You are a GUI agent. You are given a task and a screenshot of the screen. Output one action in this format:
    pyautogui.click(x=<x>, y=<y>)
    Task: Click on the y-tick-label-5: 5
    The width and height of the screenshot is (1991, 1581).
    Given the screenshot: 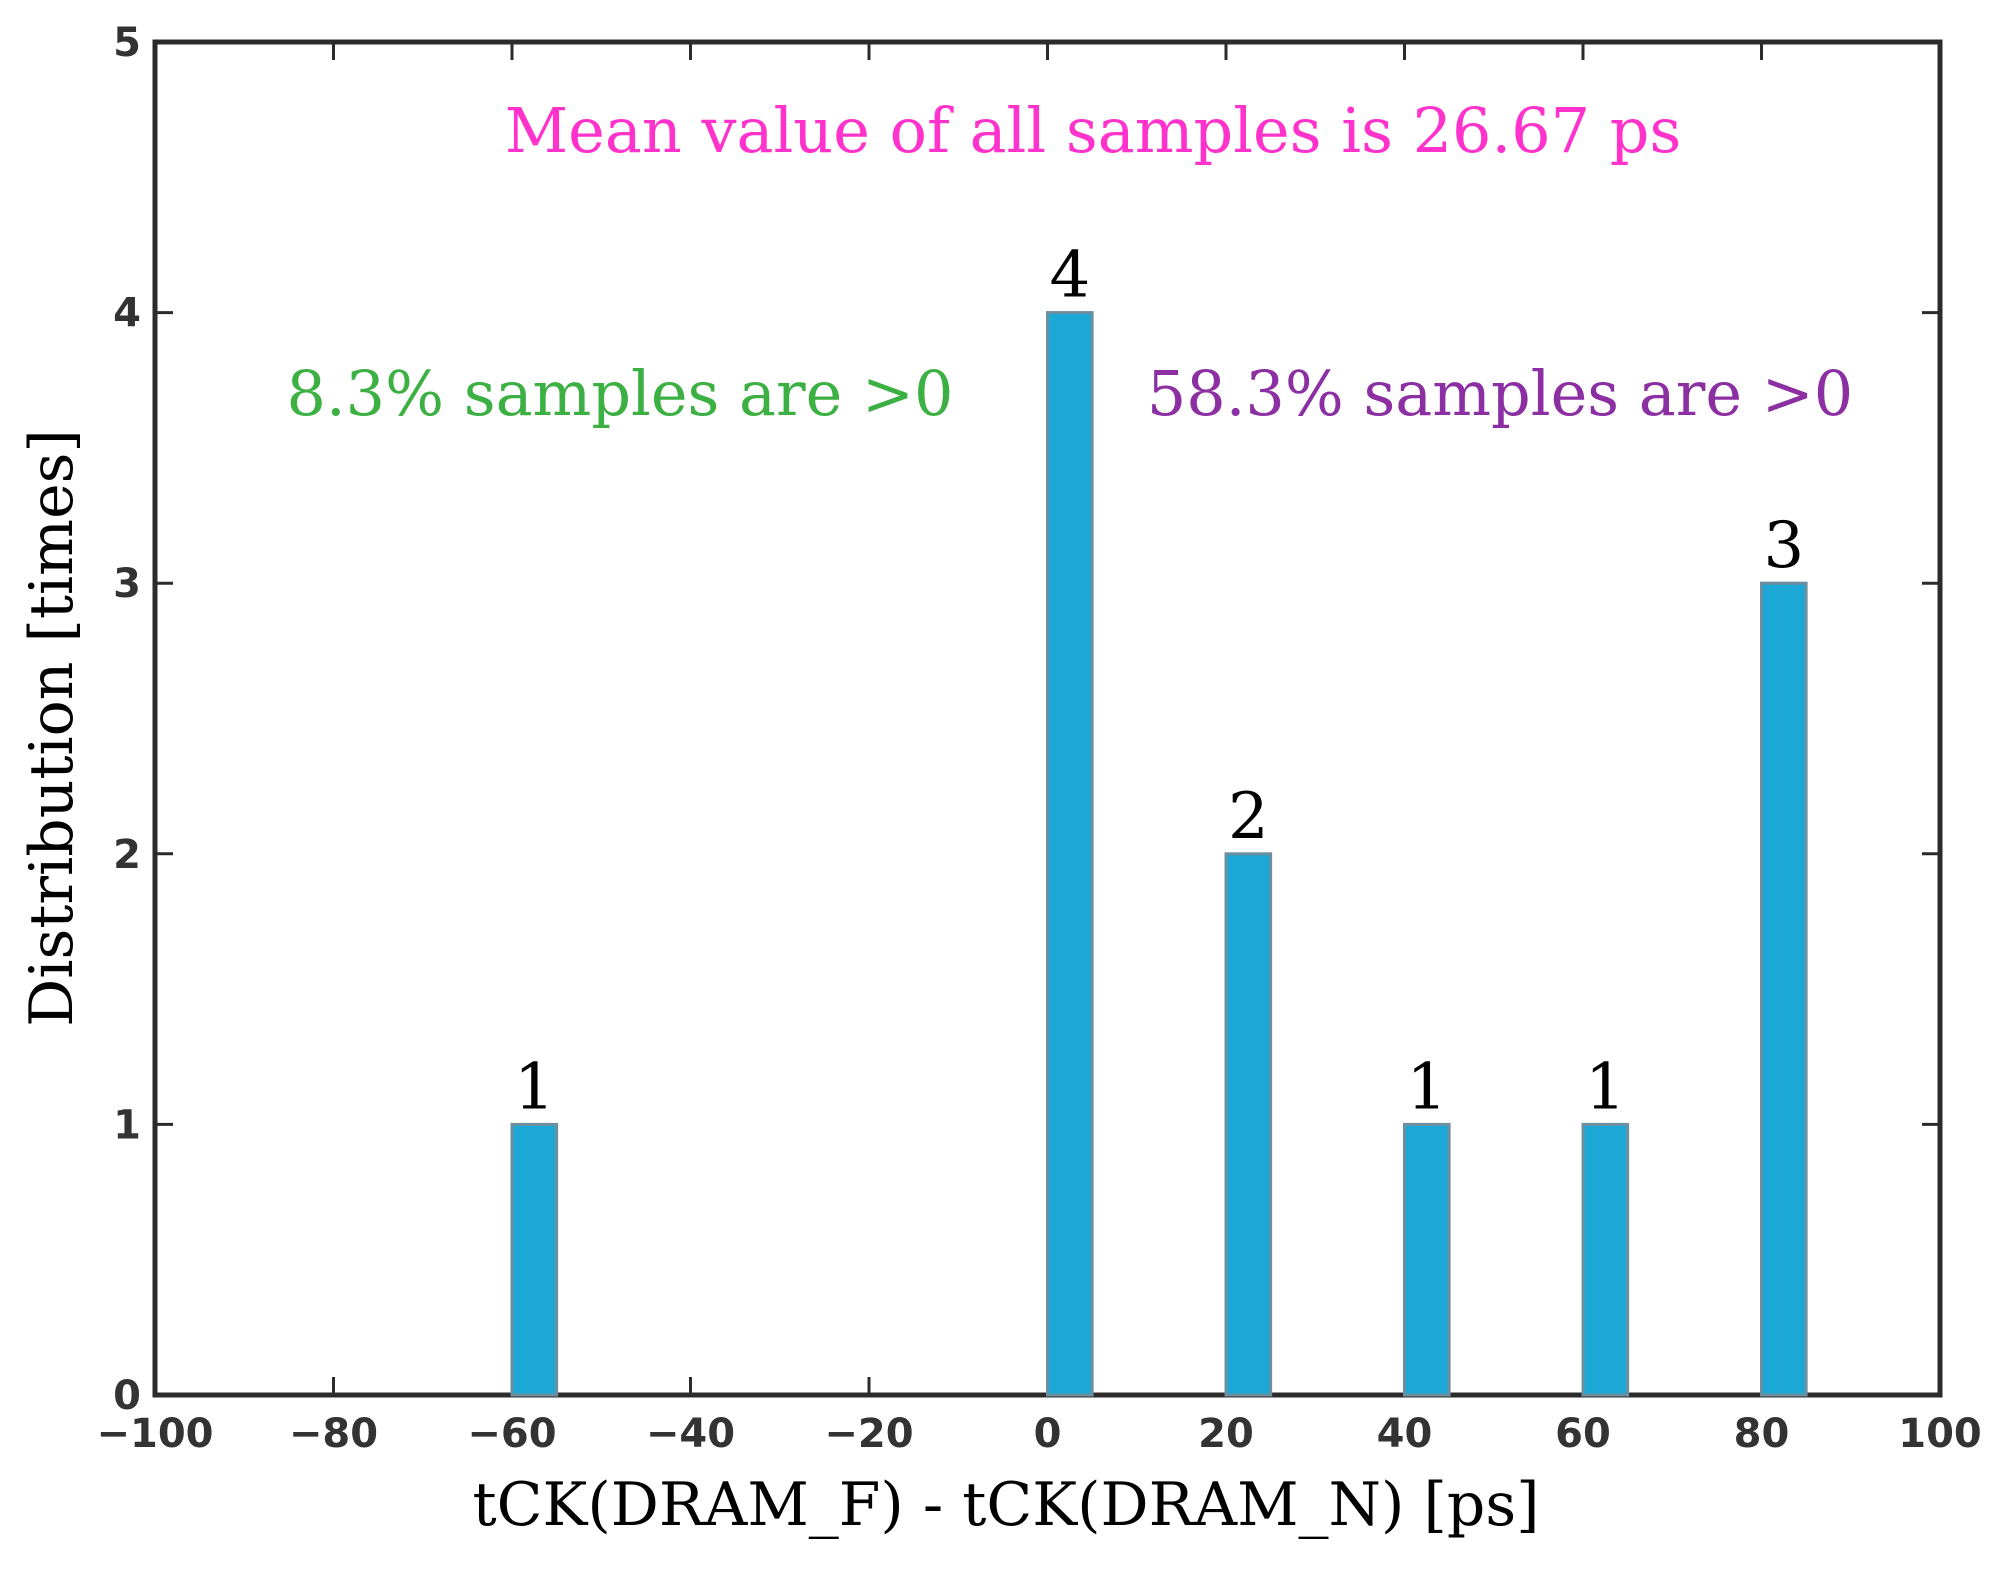 What is the action you would take?
    pyautogui.click(x=127, y=43)
    